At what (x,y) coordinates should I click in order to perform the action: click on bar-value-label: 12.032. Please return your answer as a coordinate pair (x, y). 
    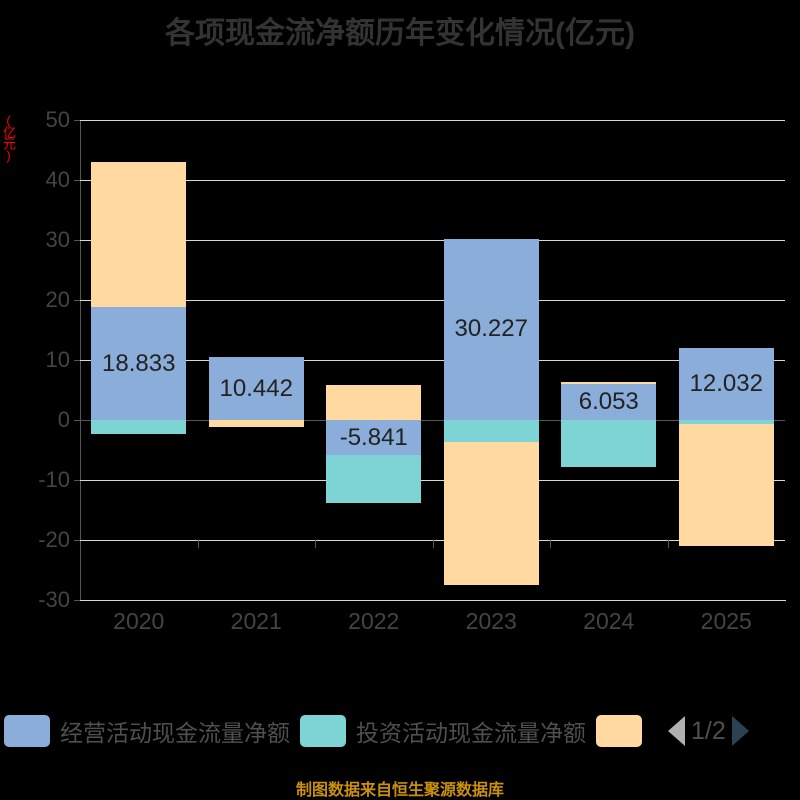
    Looking at the image, I should click on (726, 383).